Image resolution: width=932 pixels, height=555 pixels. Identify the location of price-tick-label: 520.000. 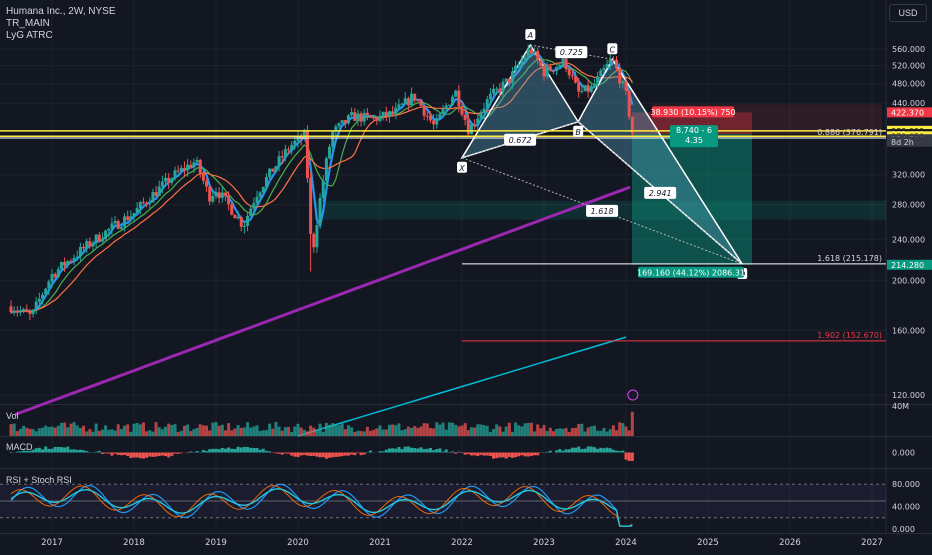
(908, 66).